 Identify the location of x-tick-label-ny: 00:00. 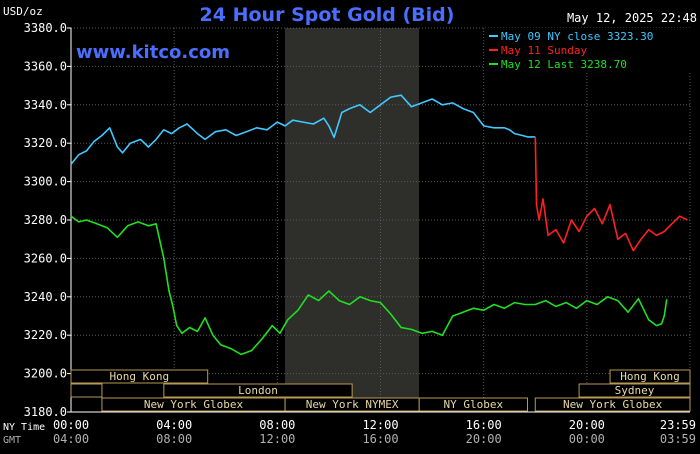
(71, 425).